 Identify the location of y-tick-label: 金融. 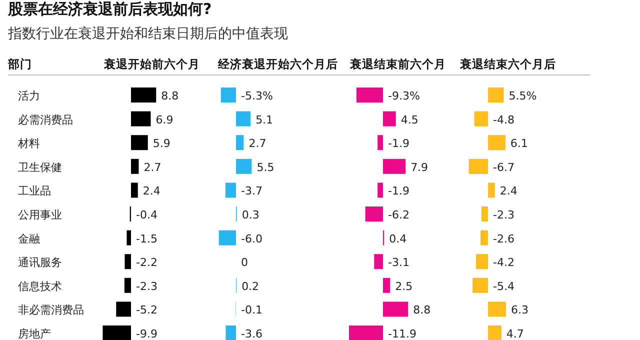
(29, 239).